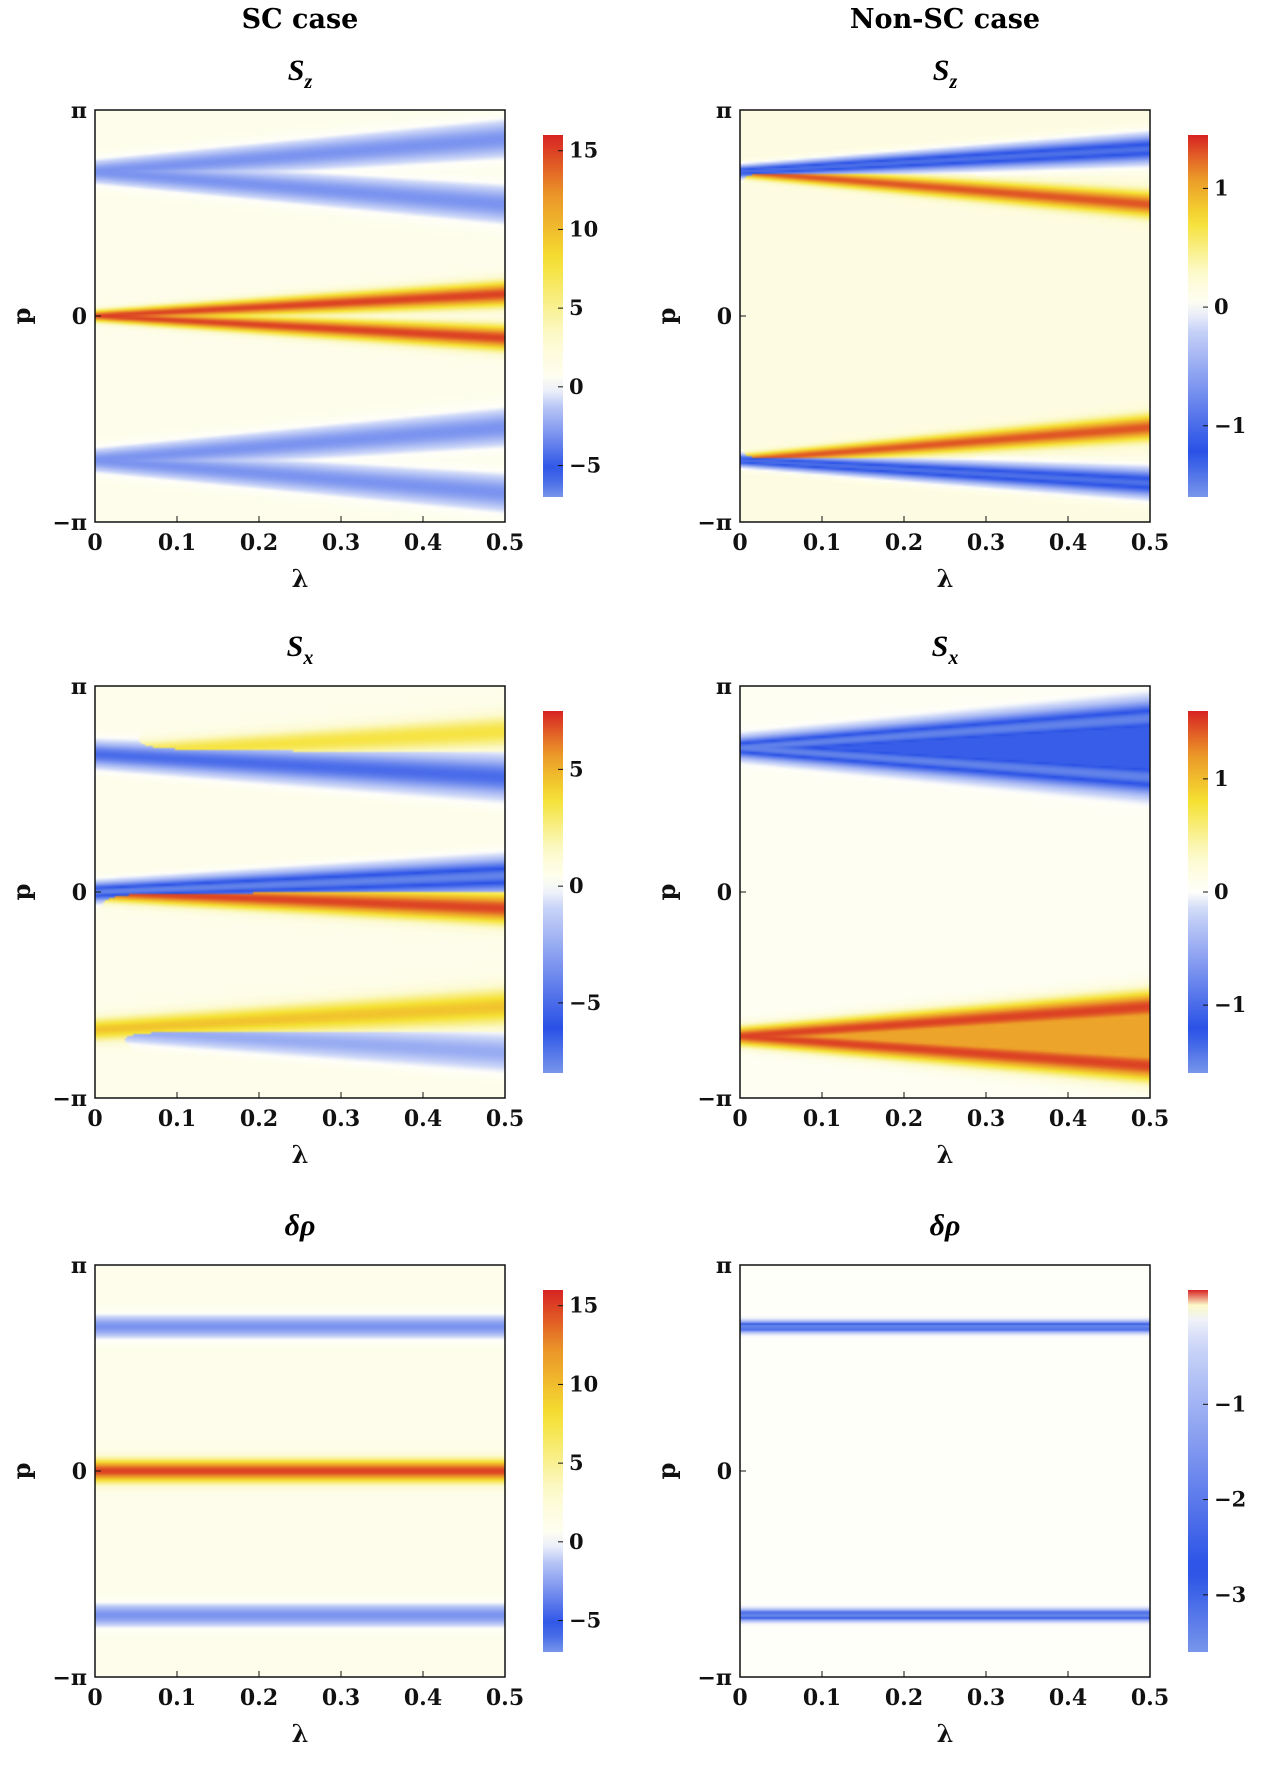 Image resolution: width=1267 pixels, height=1769 pixels. Describe the element at coordinates (945, 19) in the screenshot. I see `column-header-non-sc: Non-SC case` at that location.